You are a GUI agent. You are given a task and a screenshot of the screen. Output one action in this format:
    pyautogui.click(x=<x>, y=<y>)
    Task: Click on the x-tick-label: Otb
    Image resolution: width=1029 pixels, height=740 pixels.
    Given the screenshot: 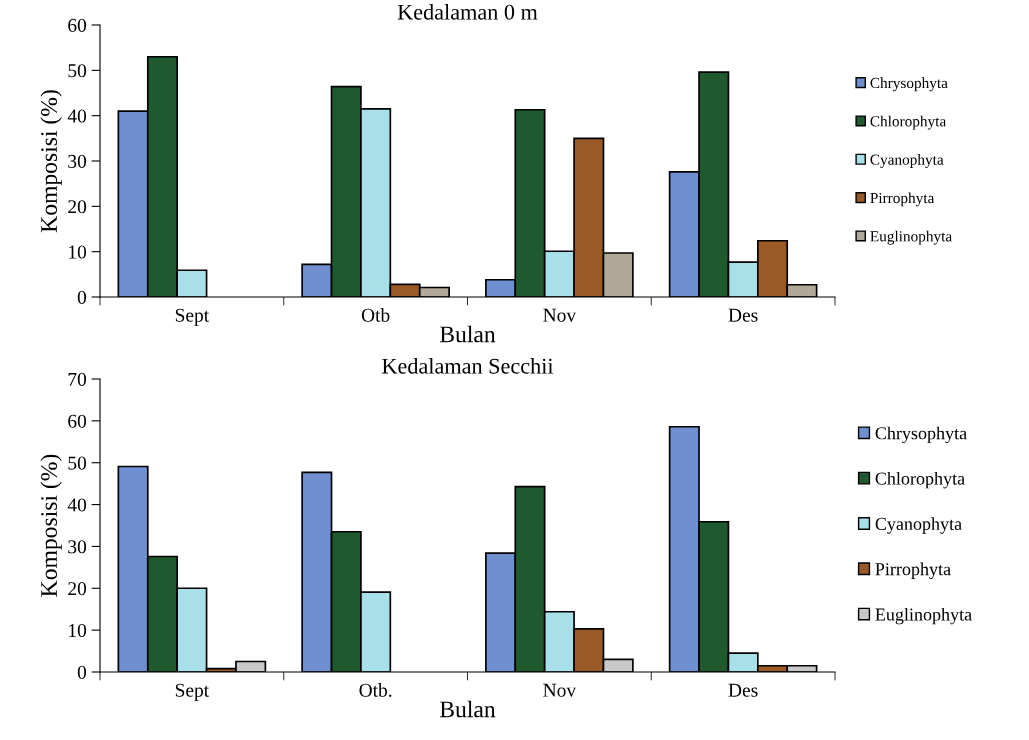 What is the action you would take?
    pyautogui.click(x=375, y=315)
    